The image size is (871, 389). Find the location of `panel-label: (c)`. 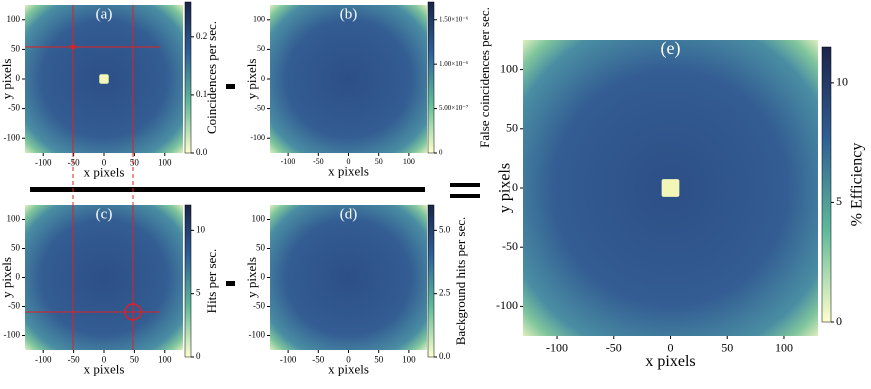

panel-label: (c) is located at coordinates (104, 214).